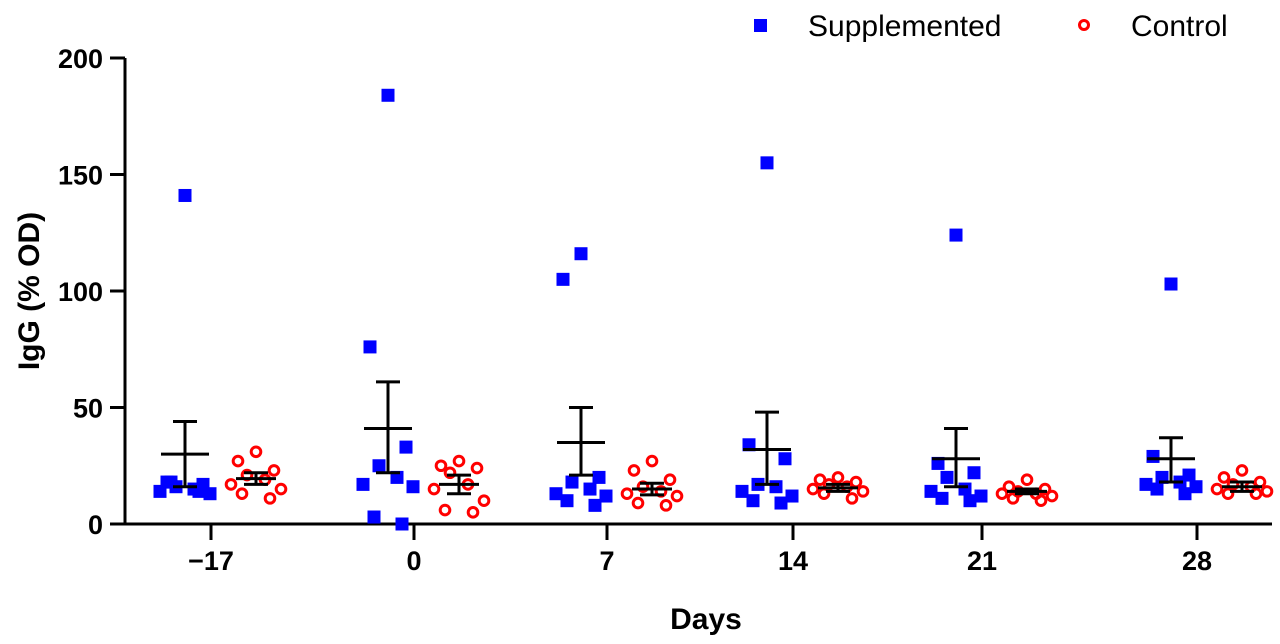 The width and height of the screenshot is (1280, 644). I want to click on y-tick-label: 200, so click(80, 59).